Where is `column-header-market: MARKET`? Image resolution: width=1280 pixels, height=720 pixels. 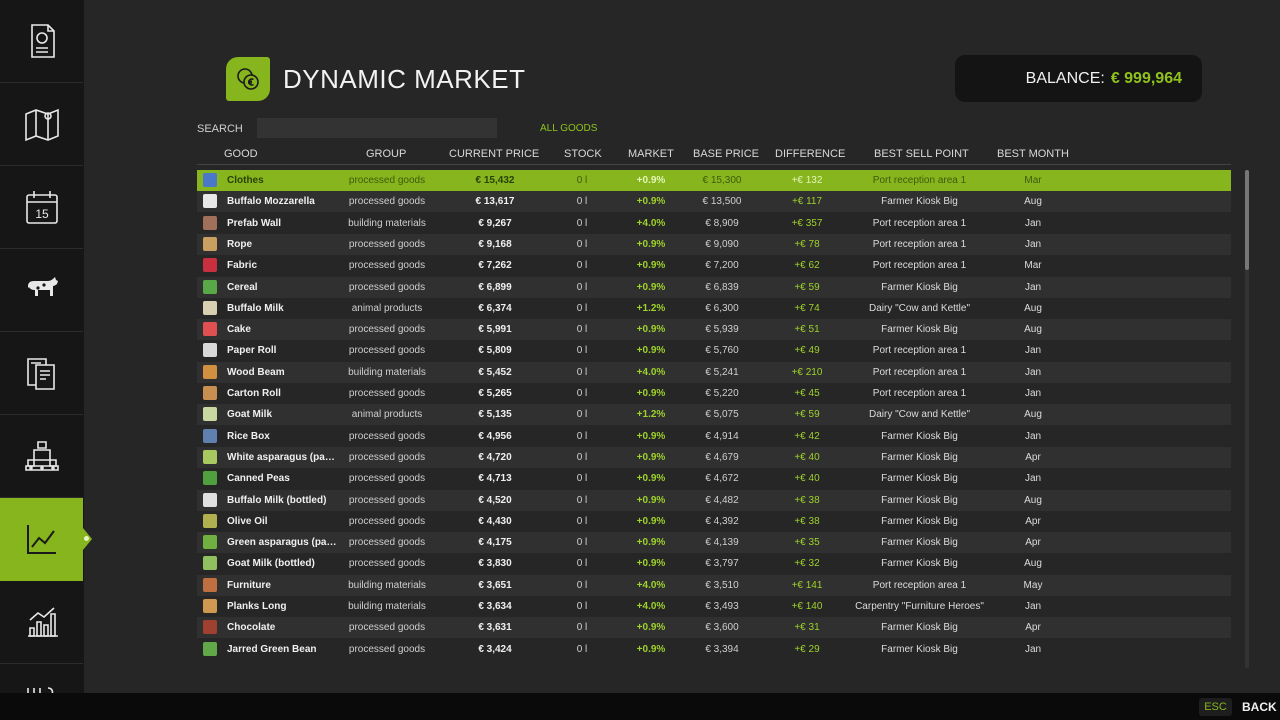
column-header-market: MARKET is located at coordinates (651, 154).